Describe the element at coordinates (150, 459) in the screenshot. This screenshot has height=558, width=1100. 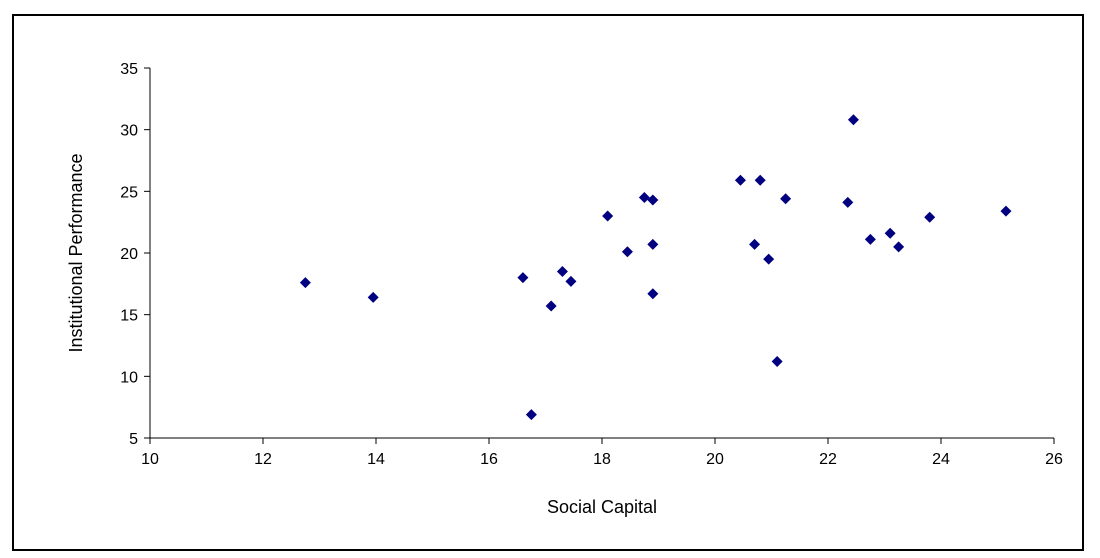
I see `x-tick-label: 10` at that location.